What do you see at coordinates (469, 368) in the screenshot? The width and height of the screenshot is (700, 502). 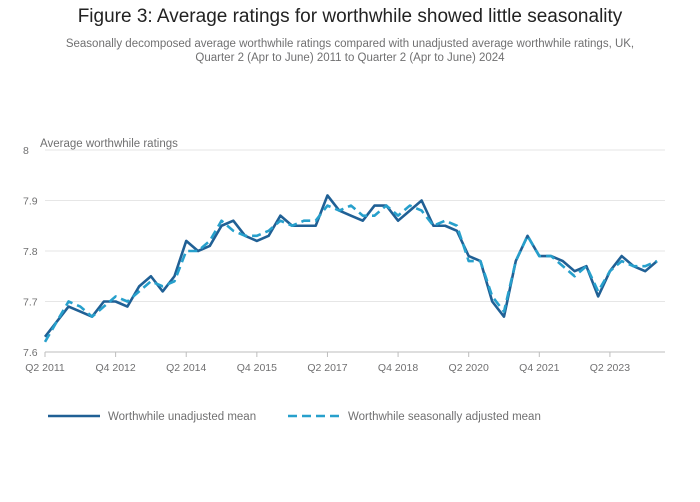 I see `x-tick-label: Q2 2020` at bounding box center [469, 368].